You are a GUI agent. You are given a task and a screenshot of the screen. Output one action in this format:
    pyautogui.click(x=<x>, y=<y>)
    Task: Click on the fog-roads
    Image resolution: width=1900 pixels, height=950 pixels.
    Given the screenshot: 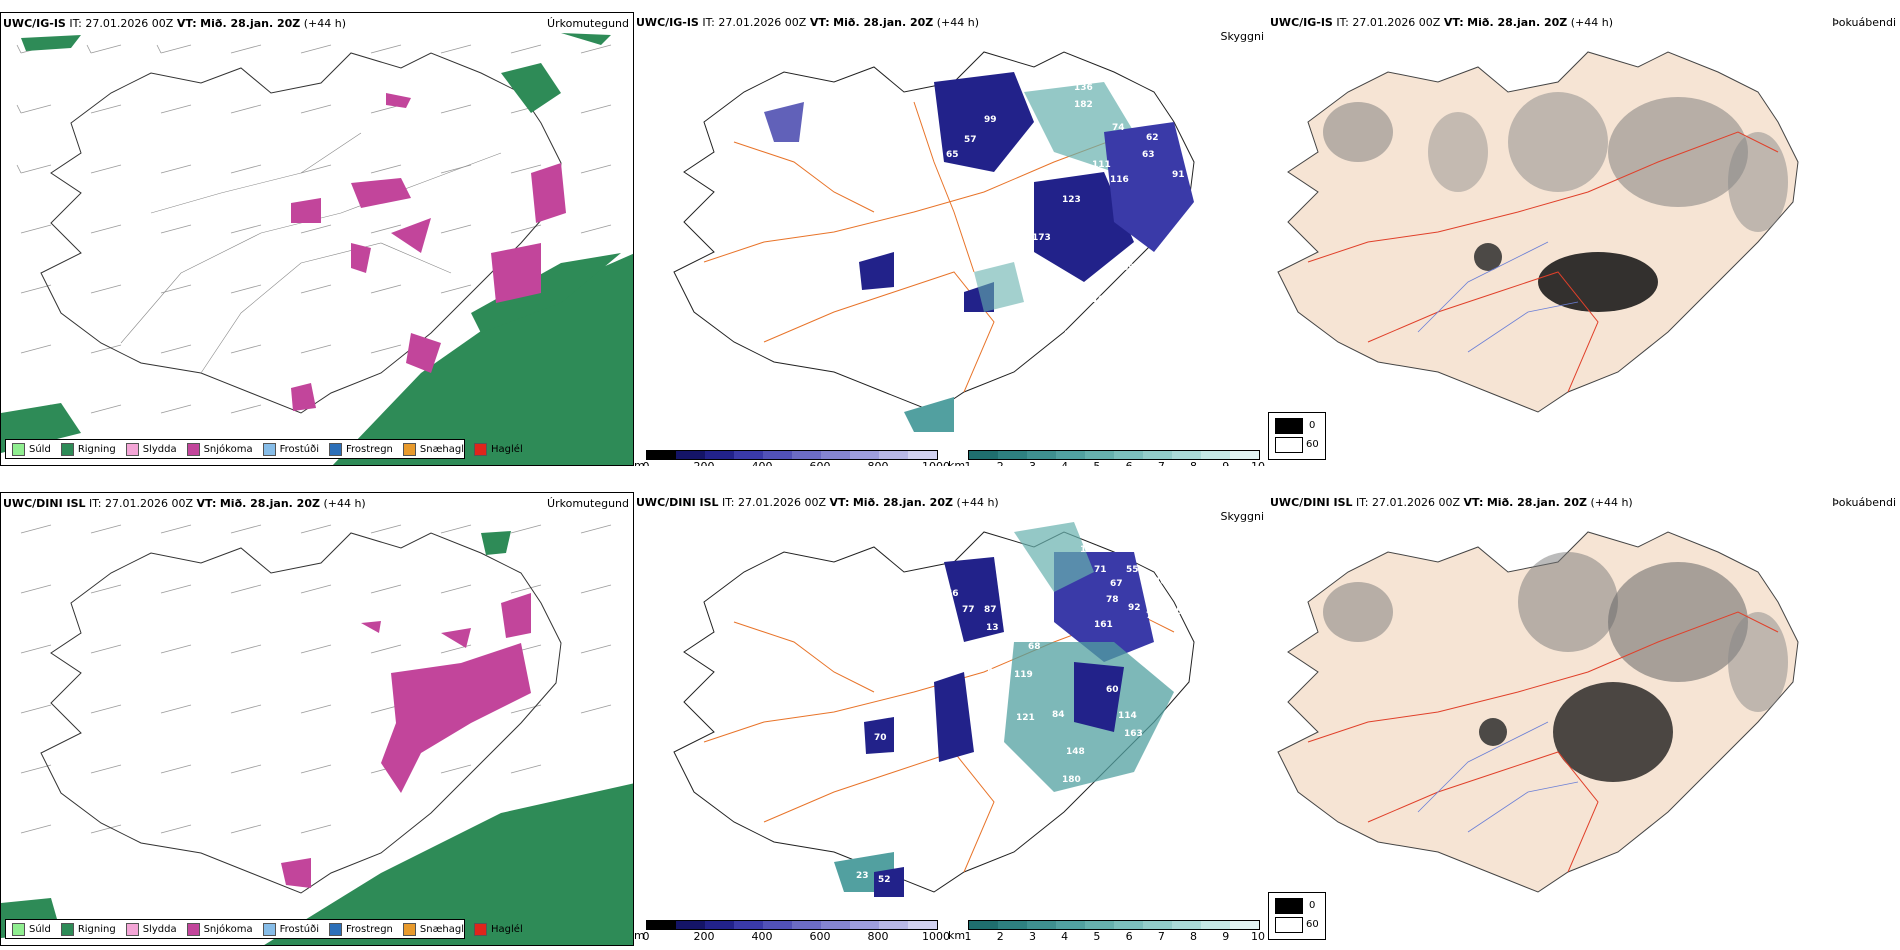 What is the action you would take?
    pyautogui.click(x=1543, y=742)
    